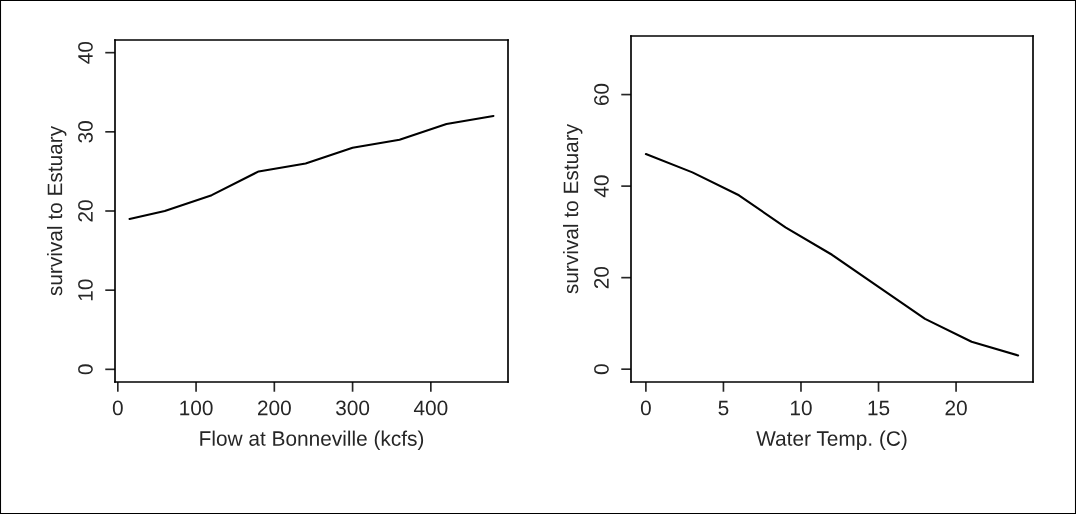 The height and width of the screenshot is (514, 1076). I want to click on x-tick-label: 200, so click(274, 408).